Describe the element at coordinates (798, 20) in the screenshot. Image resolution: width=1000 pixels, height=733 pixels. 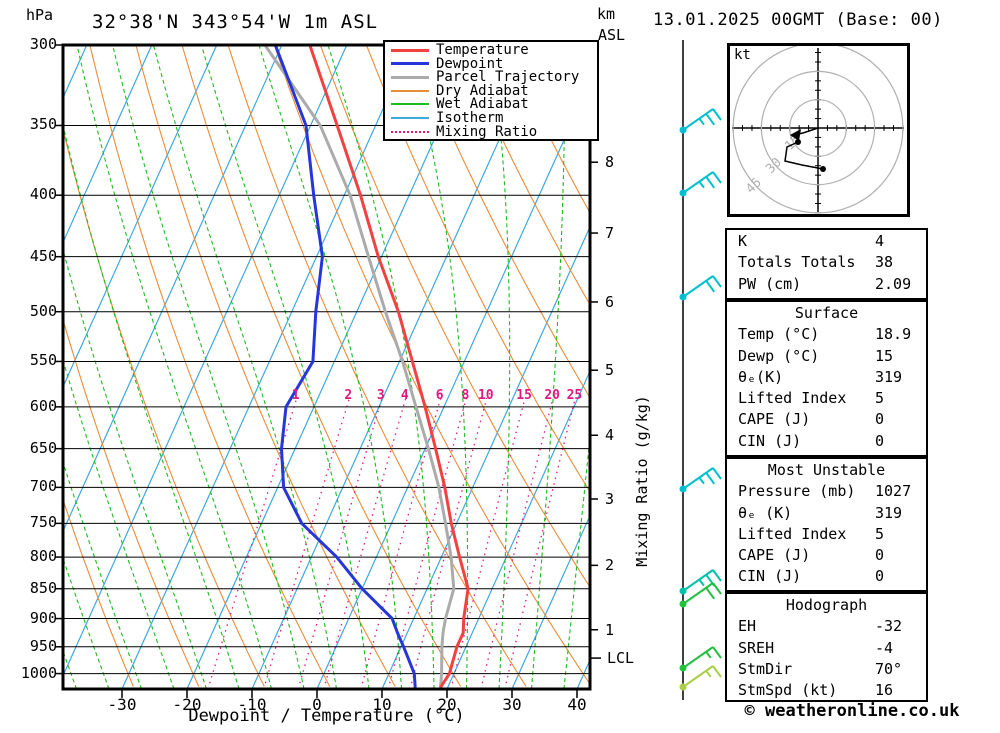
I see `run-date-title: 13.01.2025 00GMT (Base: 00)` at that location.